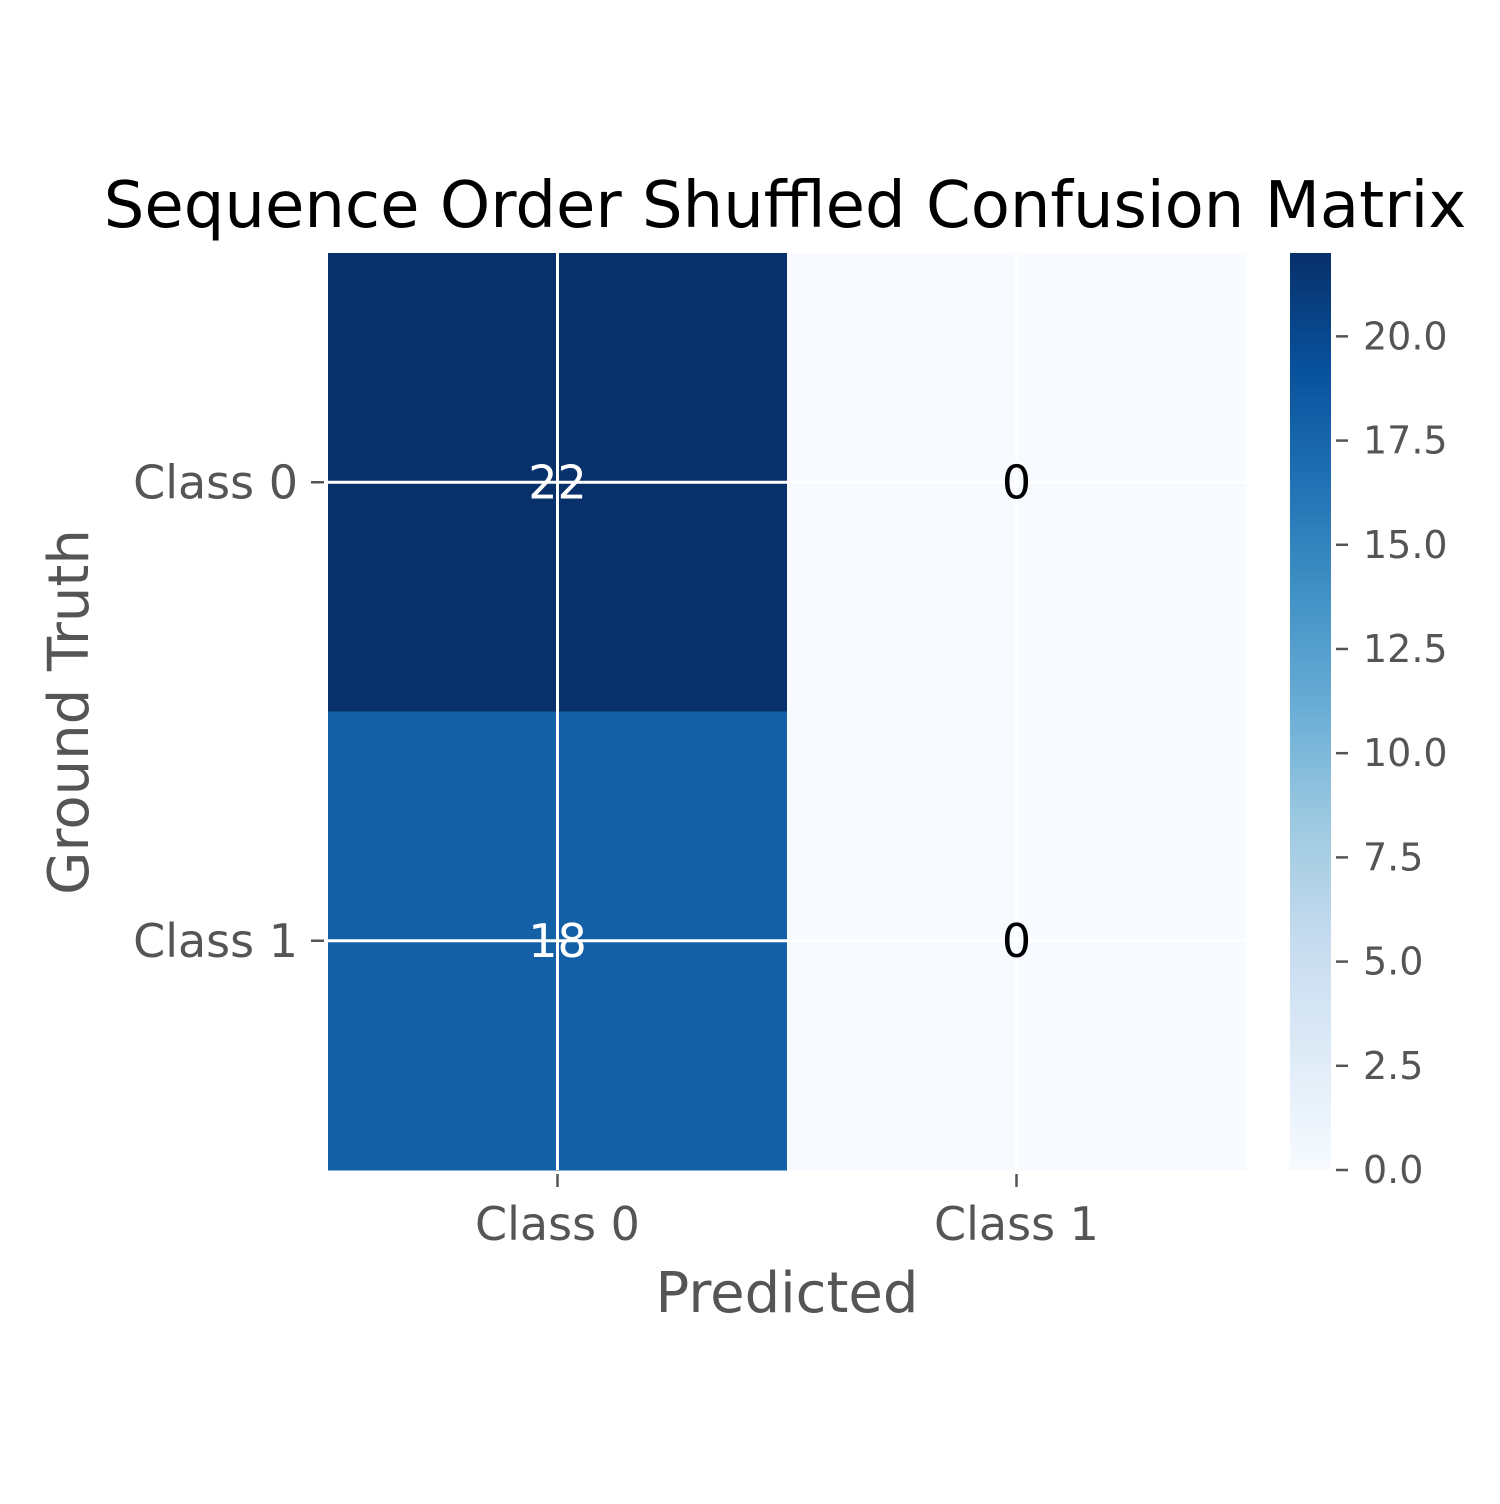  What do you see at coordinates (228, 711) in the screenshot?
I see `y-axis: Class 0 Class 1` at bounding box center [228, 711].